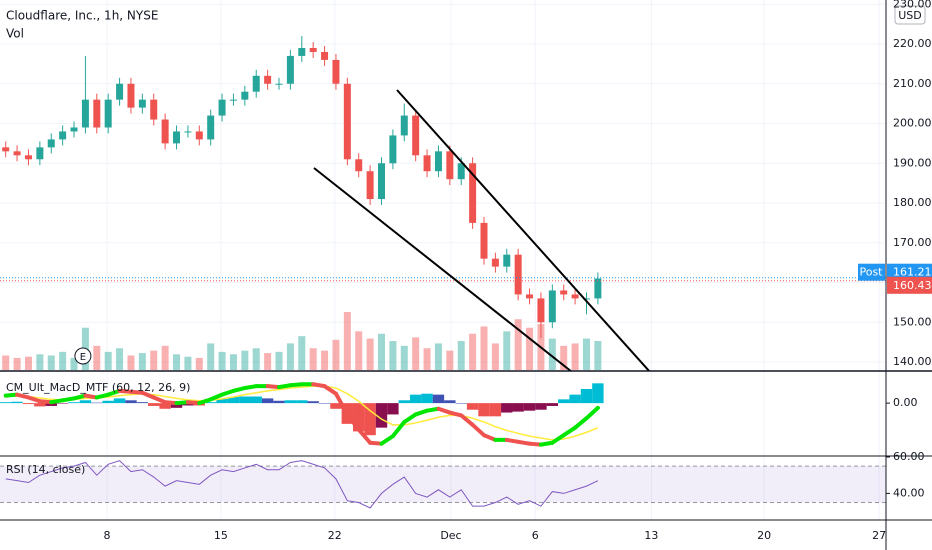 This screenshot has width=932, height=550. I want to click on currency-box, so click(910, 15).